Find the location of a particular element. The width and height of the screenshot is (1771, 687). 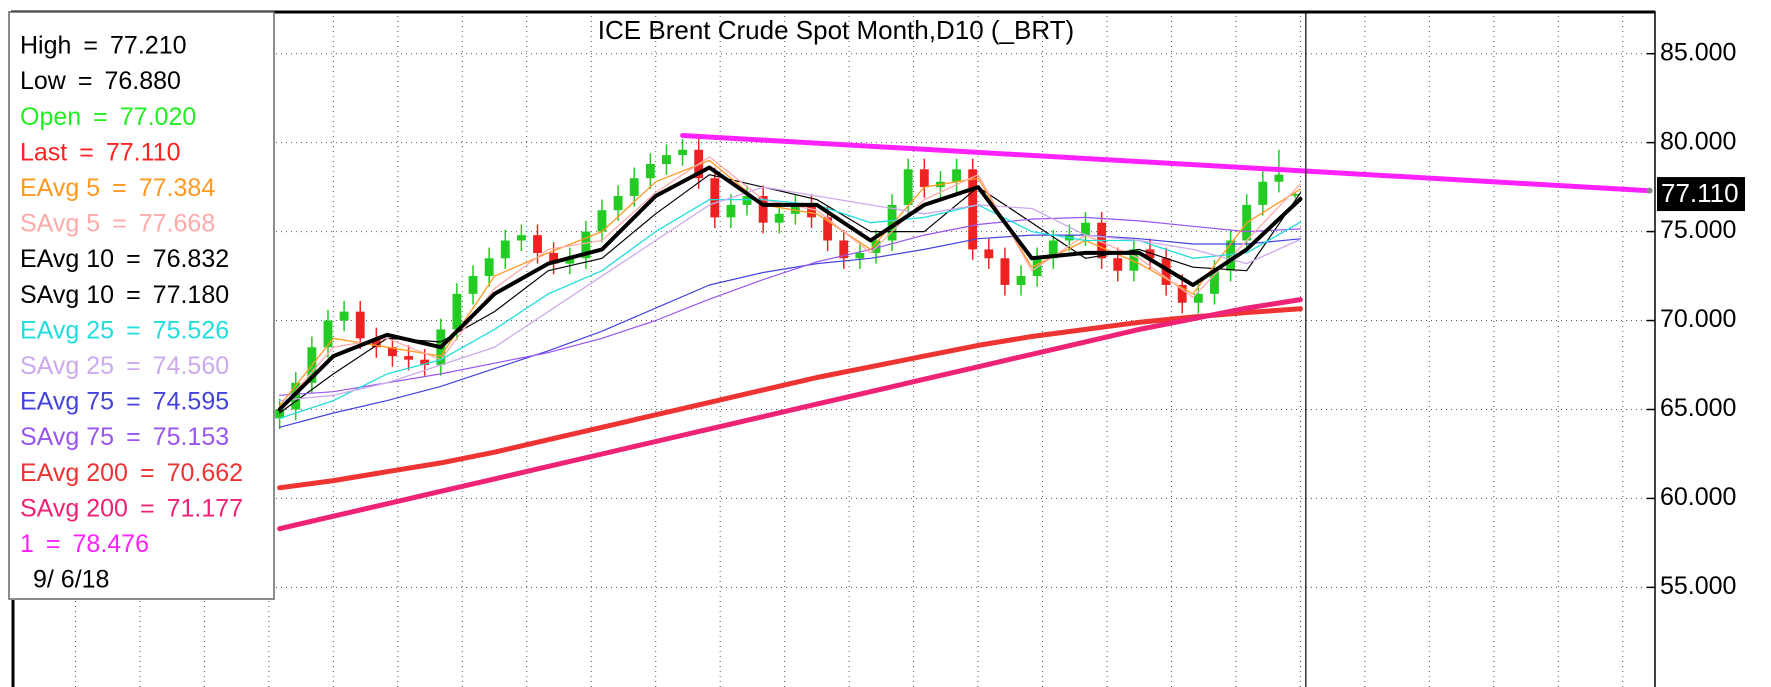

legend-value: 74.560 is located at coordinates (191, 366).